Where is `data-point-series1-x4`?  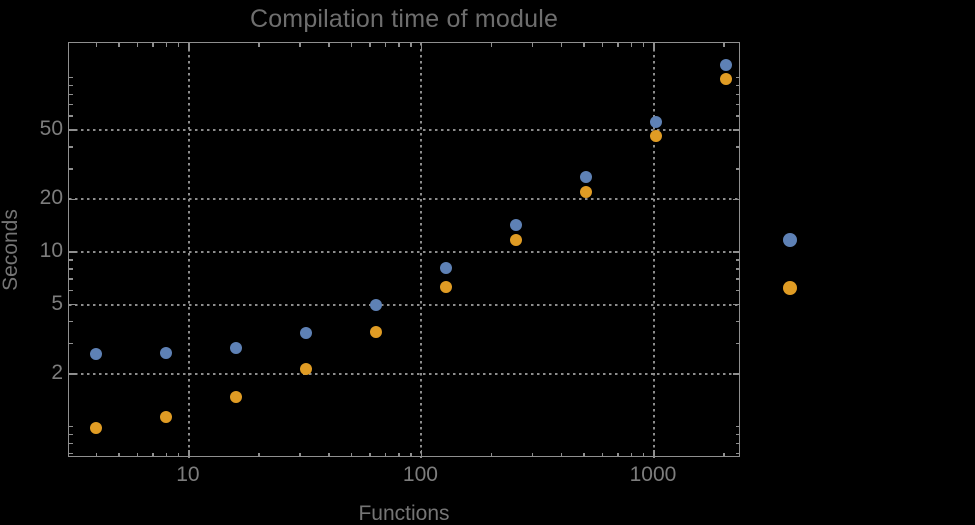
data-point-series1-x4 is located at coordinates (96, 354).